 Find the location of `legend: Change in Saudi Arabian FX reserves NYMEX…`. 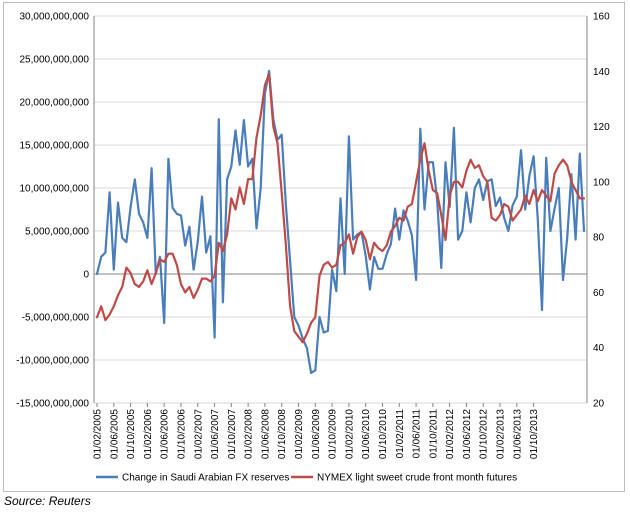

legend: Change in Saudi Arabian FX reserves NYMEX… is located at coordinates (306, 478).